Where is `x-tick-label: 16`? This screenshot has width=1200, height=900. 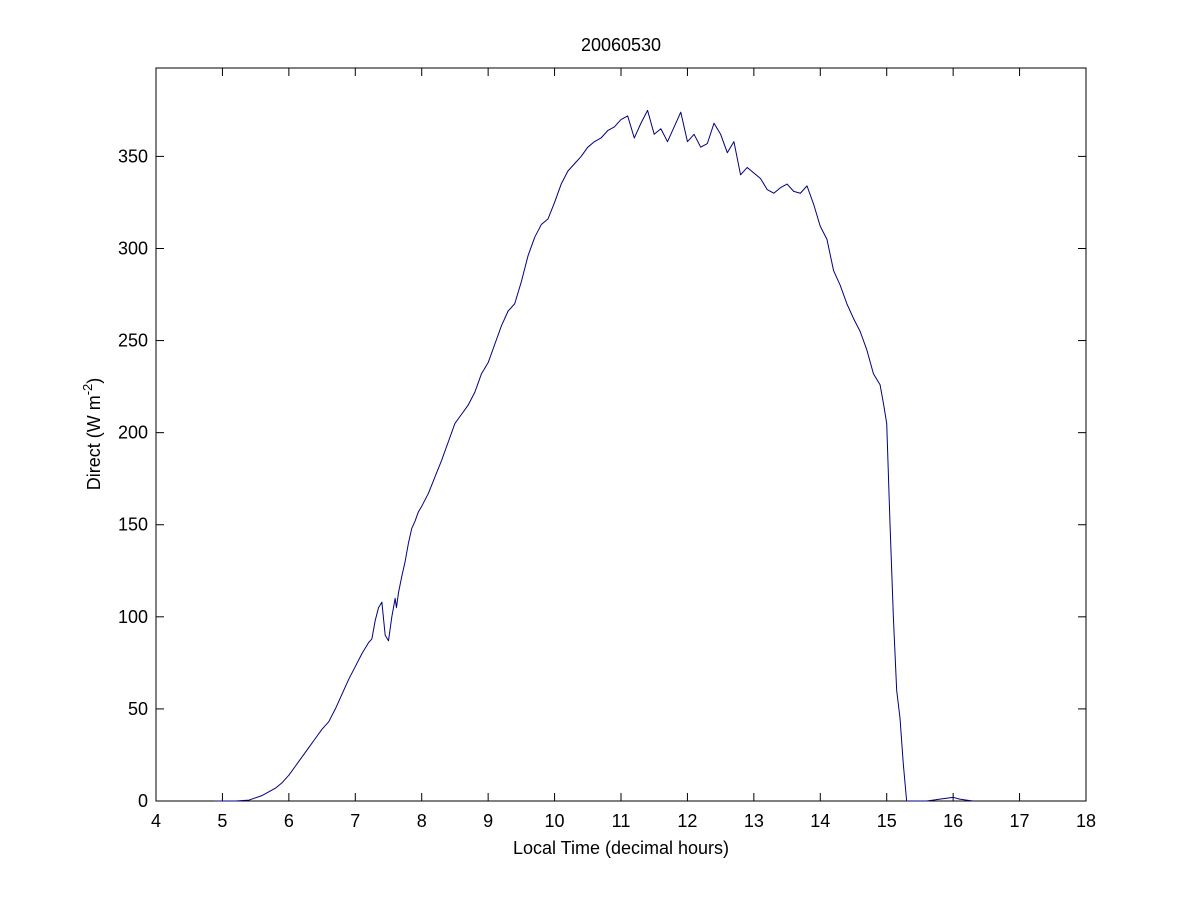 x-tick-label: 16 is located at coordinates (953, 821).